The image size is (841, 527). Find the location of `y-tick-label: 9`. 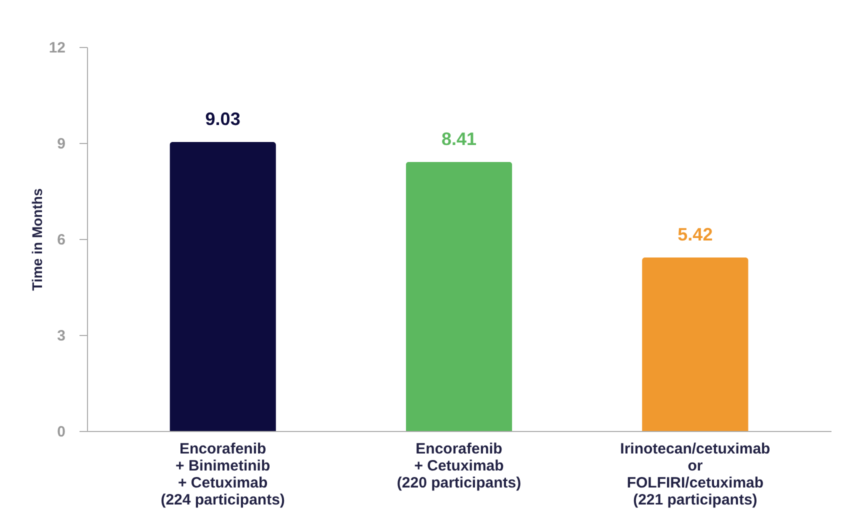

y-tick-label: 9 is located at coordinates (61, 144).